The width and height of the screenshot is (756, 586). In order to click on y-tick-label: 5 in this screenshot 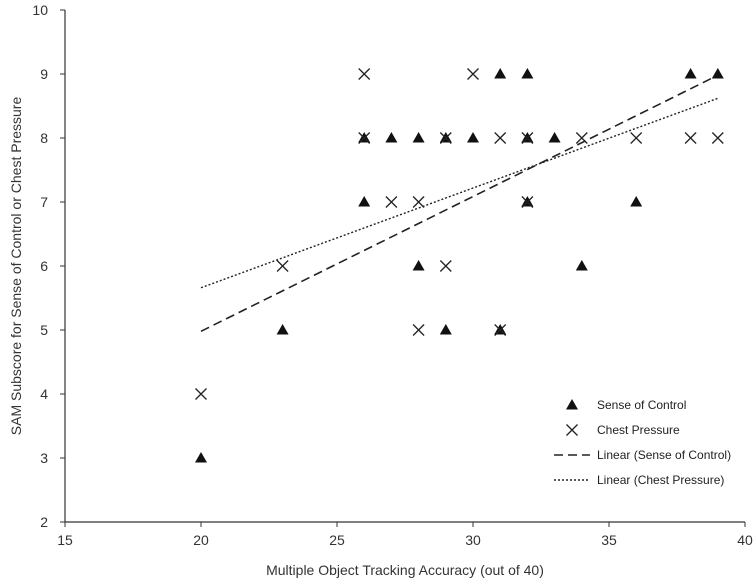, I will do `click(44, 330)`.